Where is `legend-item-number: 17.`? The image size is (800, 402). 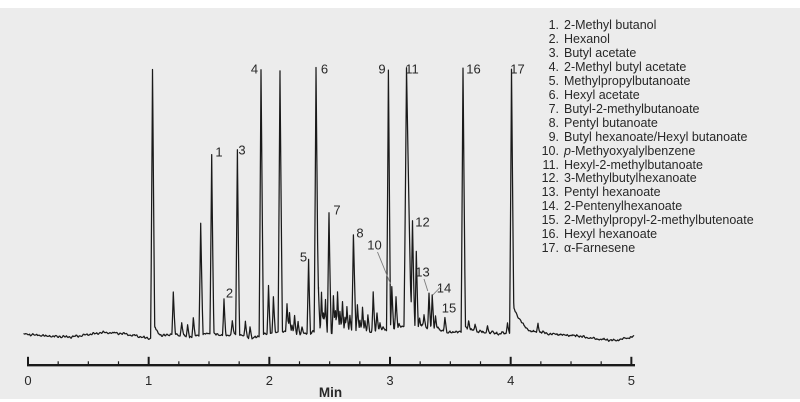
legend-item-number: 17. is located at coordinates (550, 248).